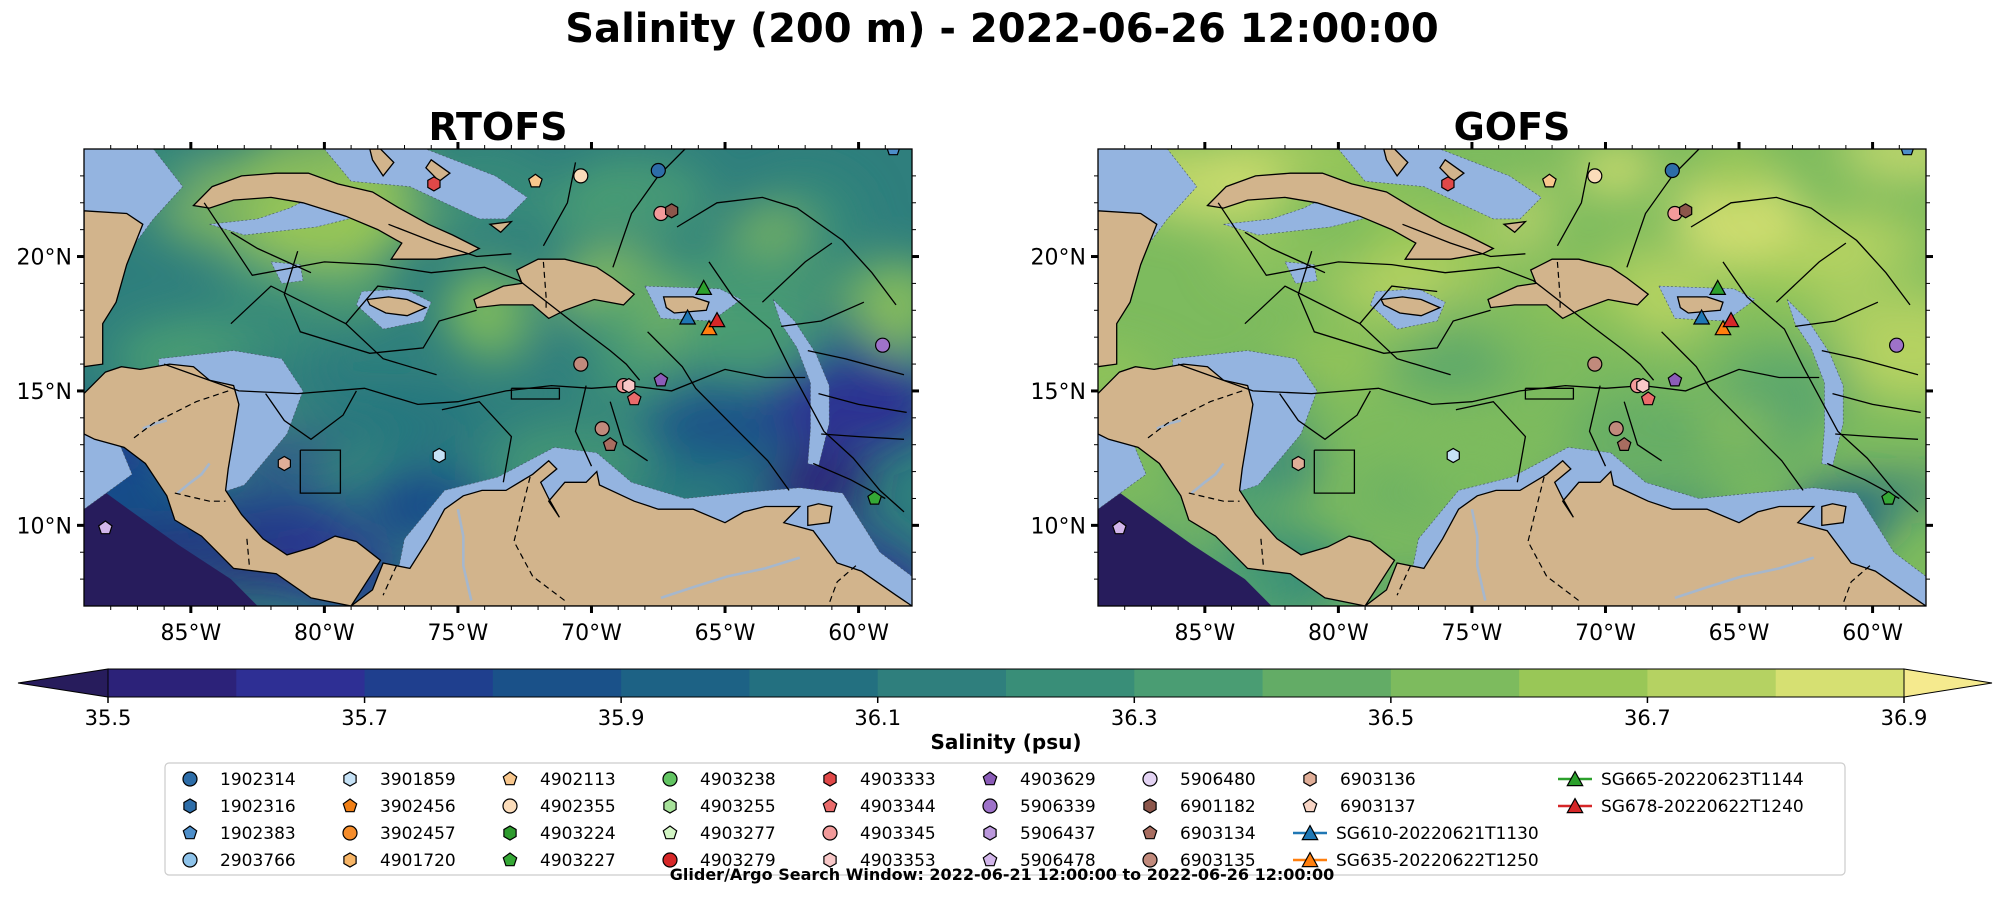 The image size is (2004, 897). Describe the element at coordinates (1185, 541) in the screenshot. I see `pacific-deep-water` at that location.